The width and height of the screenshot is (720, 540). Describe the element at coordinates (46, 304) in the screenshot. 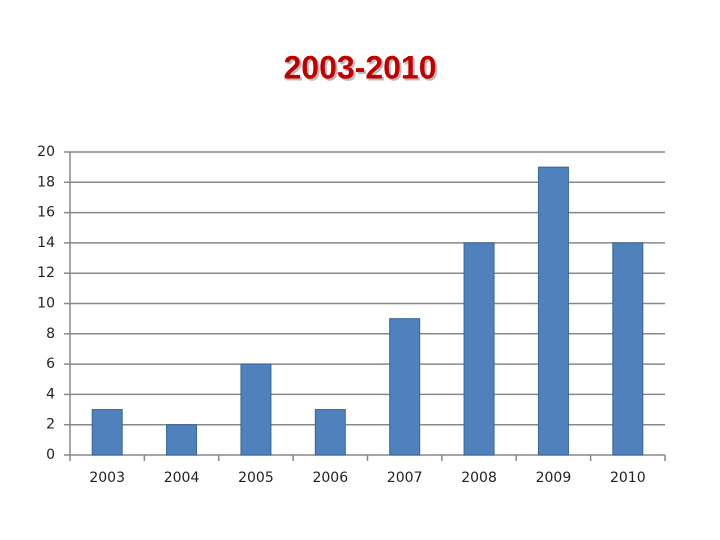

I see `y-tick-label: 10` at that location.